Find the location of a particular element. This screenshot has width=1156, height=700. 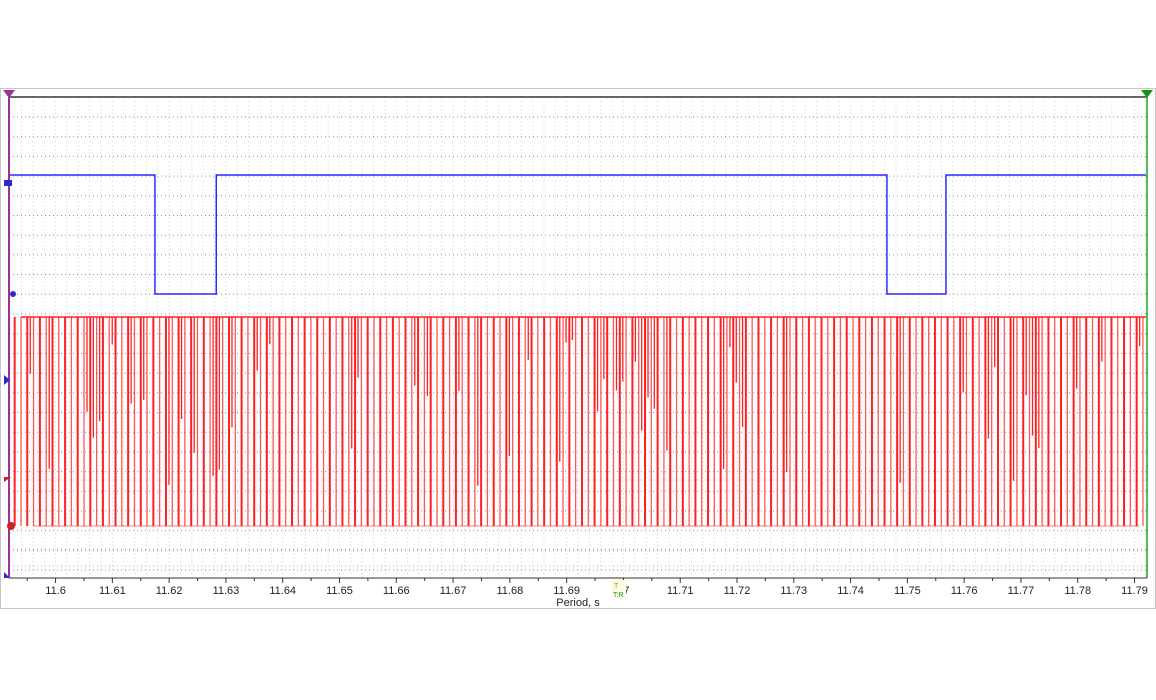

x-tick-label: 7 is located at coordinates (626, 591).